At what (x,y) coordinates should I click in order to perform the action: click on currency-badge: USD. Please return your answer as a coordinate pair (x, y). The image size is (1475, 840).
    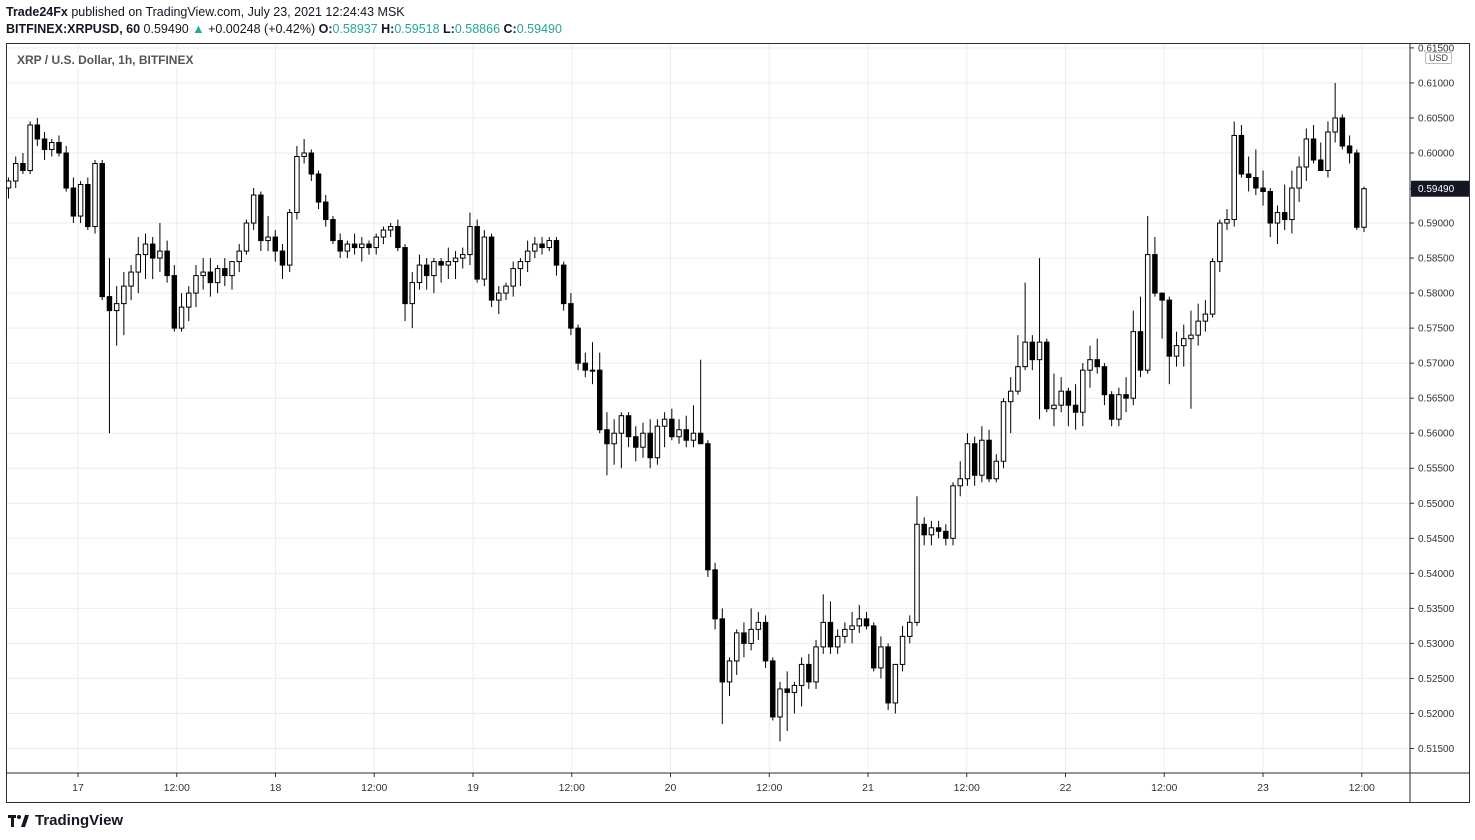
    Looking at the image, I should click on (1439, 58).